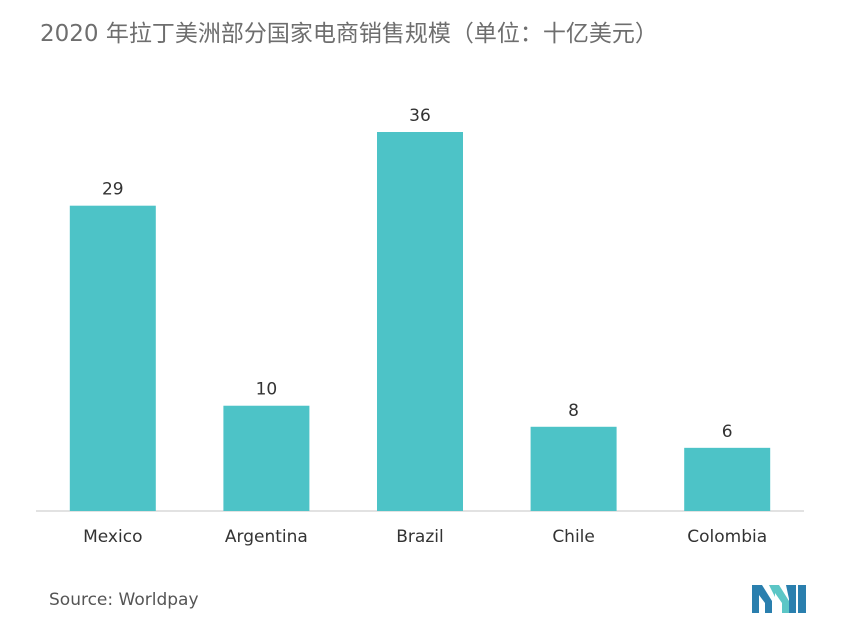 This screenshot has height=628, width=842. What do you see at coordinates (573, 411) in the screenshot?
I see `value-label-chile: 8` at bounding box center [573, 411].